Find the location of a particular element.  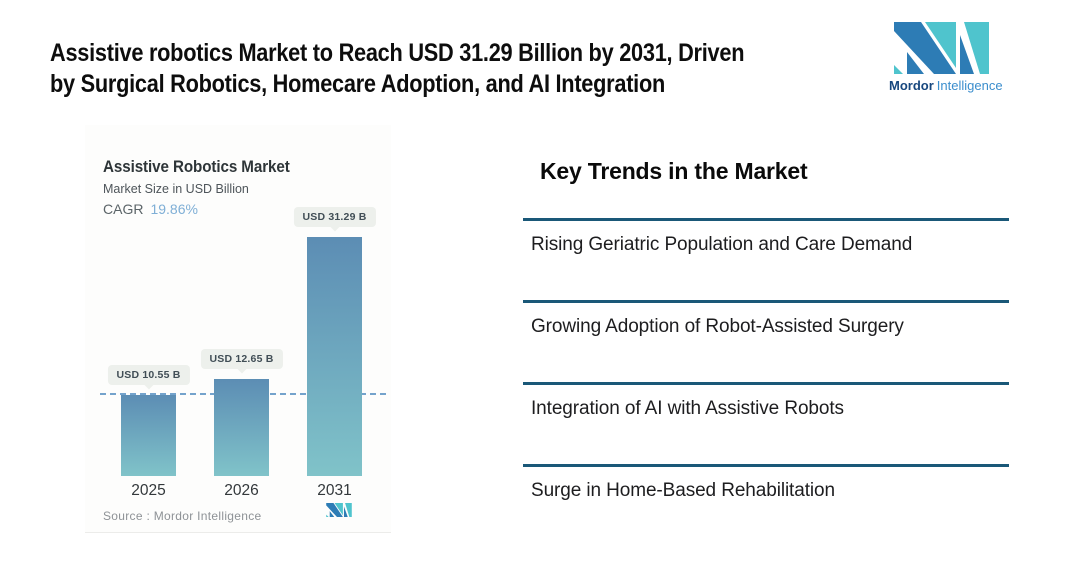

bar-value-badge-2026: USD 12.65 B is located at coordinates (241, 359).